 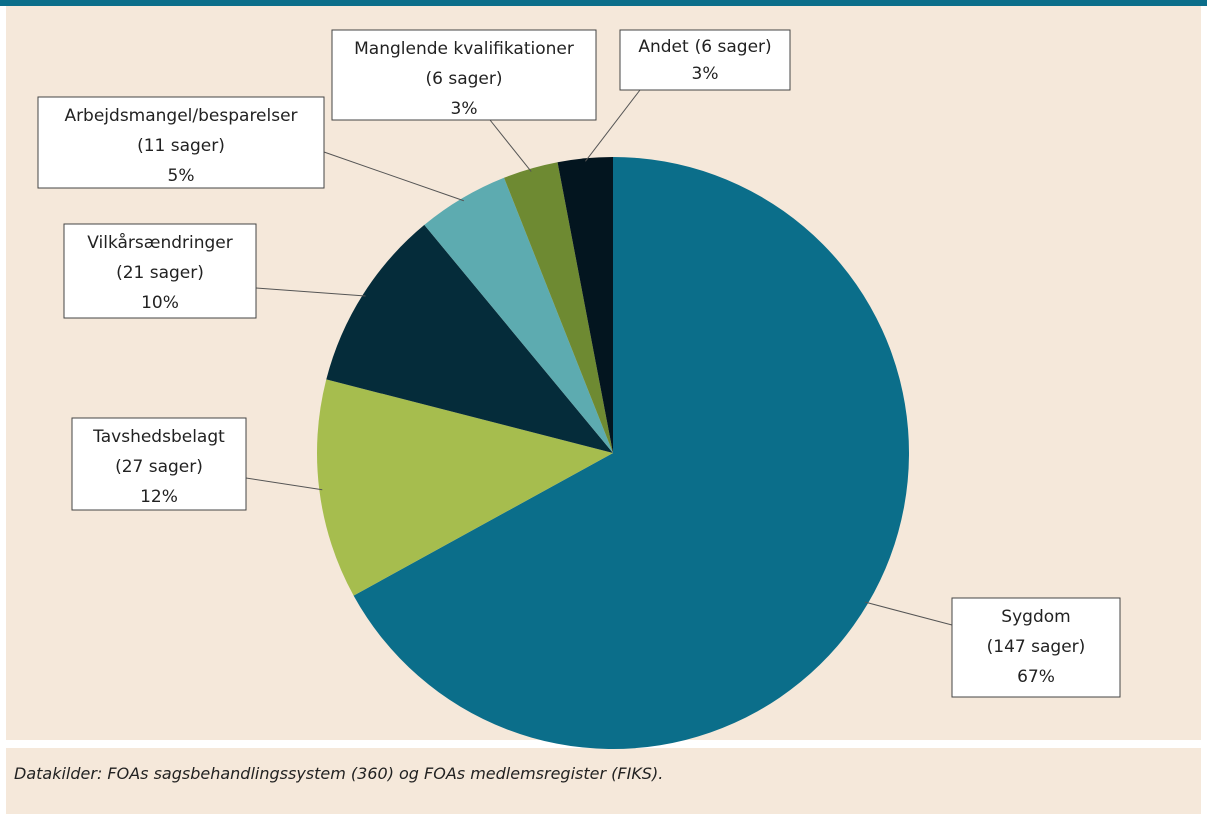 What do you see at coordinates (181, 176) in the screenshot?
I see `value-label: 5%` at bounding box center [181, 176].